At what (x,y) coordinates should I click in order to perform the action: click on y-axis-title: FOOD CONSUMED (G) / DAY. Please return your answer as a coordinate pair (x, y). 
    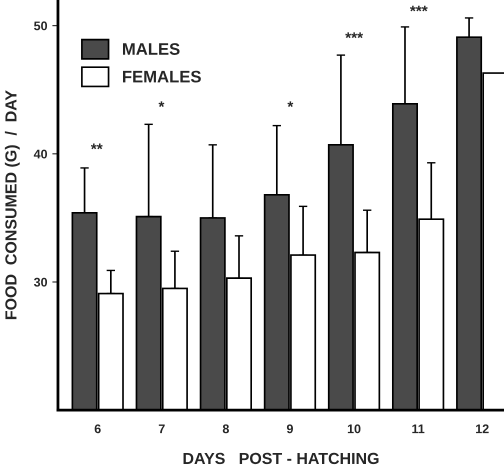
    Looking at the image, I should click on (12, 205).